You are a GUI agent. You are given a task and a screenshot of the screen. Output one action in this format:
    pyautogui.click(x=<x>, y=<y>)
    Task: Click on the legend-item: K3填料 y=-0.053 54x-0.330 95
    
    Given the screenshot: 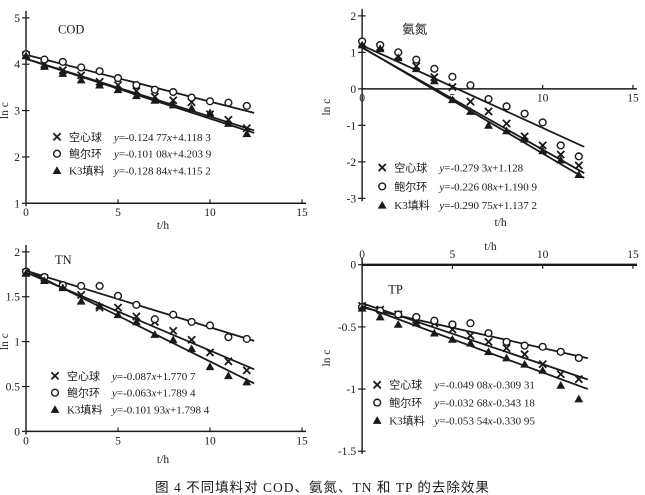 What is the action you would take?
    pyautogui.click(x=453, y=420)
    